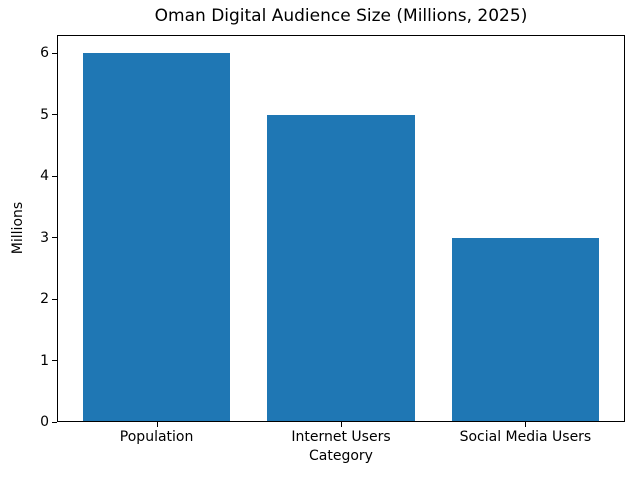  I want to click on y-tick-label: 4, so click(44, 176).